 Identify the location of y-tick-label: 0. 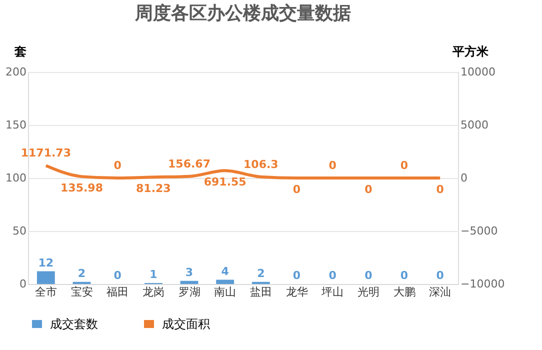
(23, 284).